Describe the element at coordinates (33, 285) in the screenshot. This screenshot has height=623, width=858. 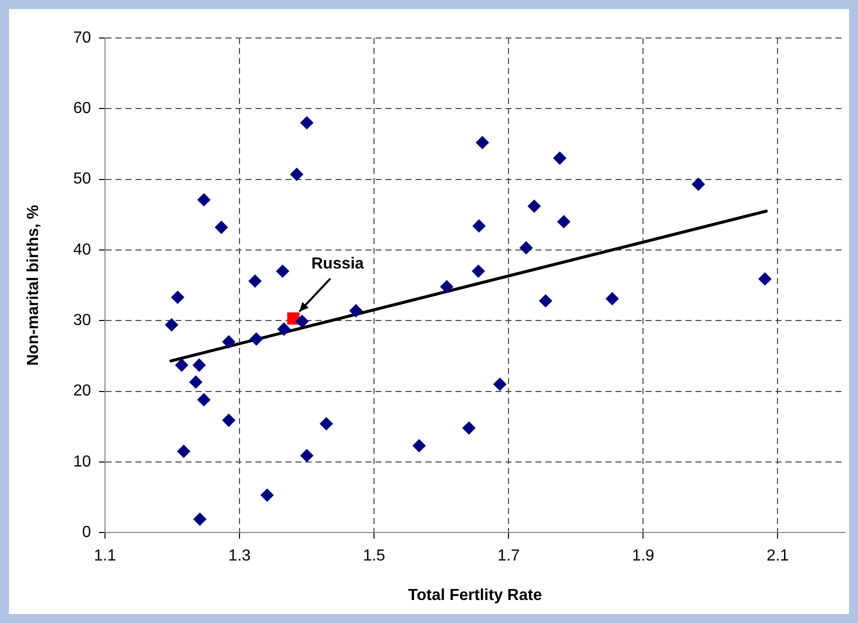
I see `y-axis-title: Non-marital births, %` at that location.